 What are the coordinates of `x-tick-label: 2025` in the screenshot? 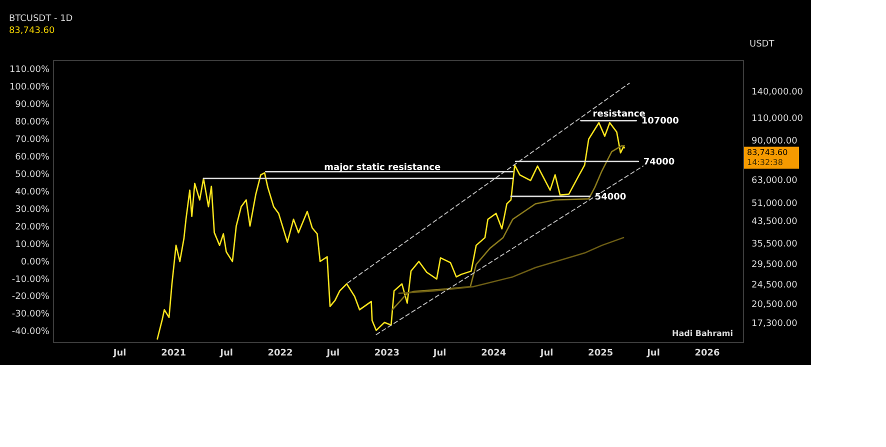 It's located at (601, 353).